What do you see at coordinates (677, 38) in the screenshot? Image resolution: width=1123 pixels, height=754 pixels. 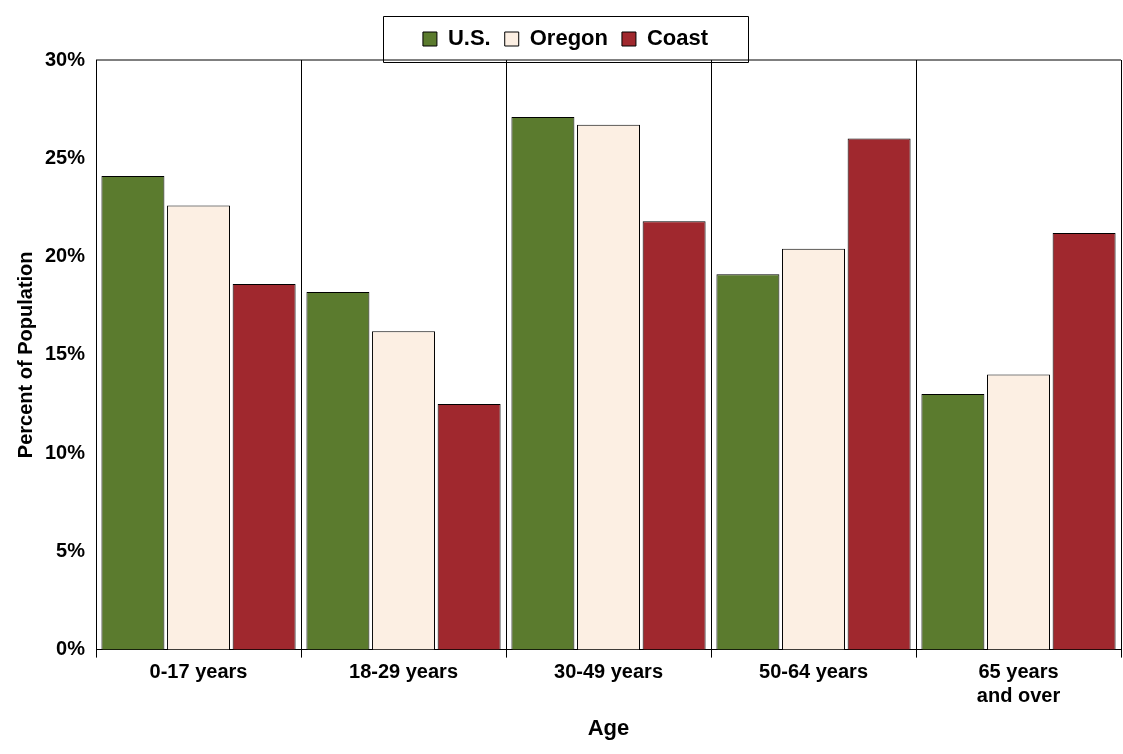 I see `legend-label: Coast` at bounding box center [677, 38].